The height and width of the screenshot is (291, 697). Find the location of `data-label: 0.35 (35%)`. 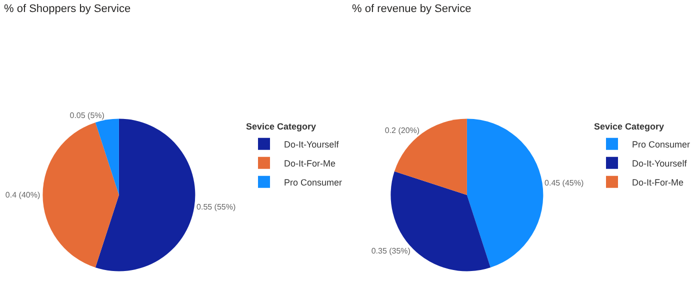

data-label: 0.35 (35%) is located at coordinates (391, 251).